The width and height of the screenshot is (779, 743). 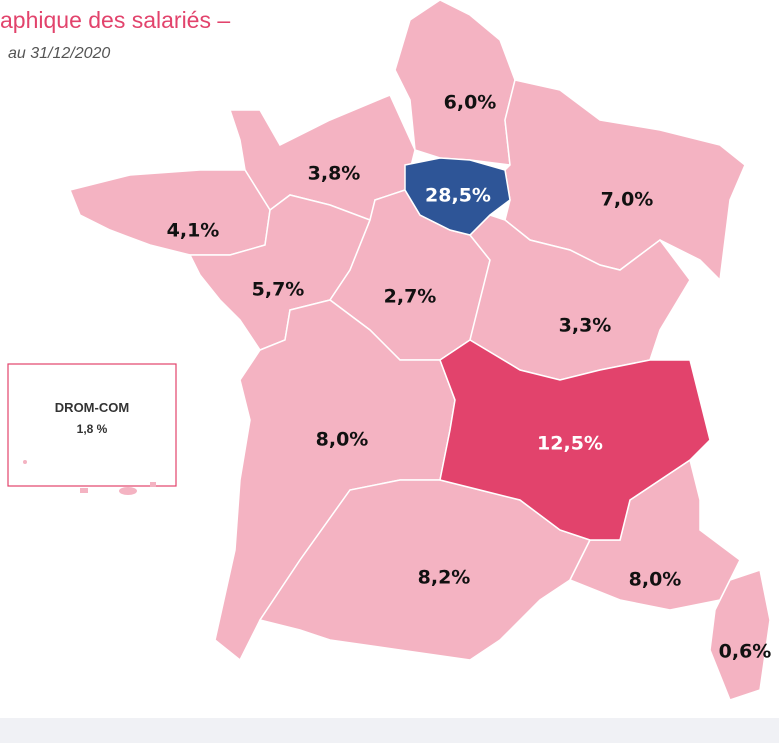 What do you see at coordinates (745, 652) in the screenshot?
I see `region-label: 0,6%` at bounding box center [745, 652].